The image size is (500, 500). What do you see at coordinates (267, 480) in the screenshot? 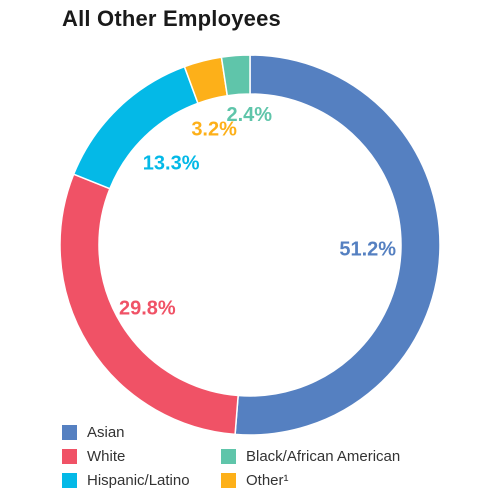
I see `legend-label-other: Other¹` at bounding box center [267, 480].